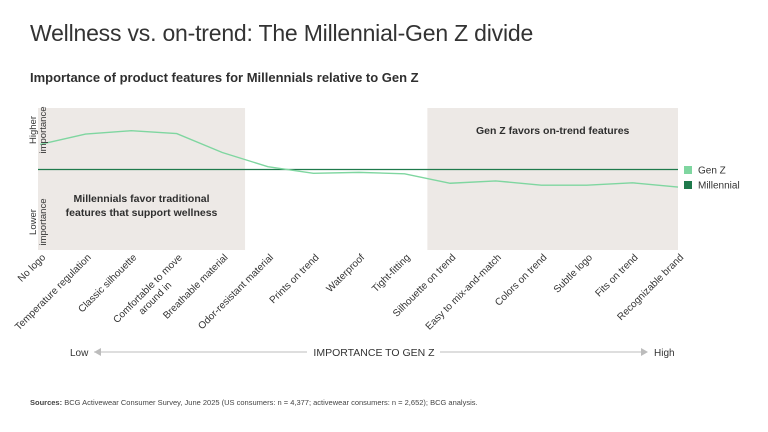  What do you see at coordinates (295, 279) in the screenshot?
I see `x-tick-label: Prints on trend` at bounding box center [295, 279].